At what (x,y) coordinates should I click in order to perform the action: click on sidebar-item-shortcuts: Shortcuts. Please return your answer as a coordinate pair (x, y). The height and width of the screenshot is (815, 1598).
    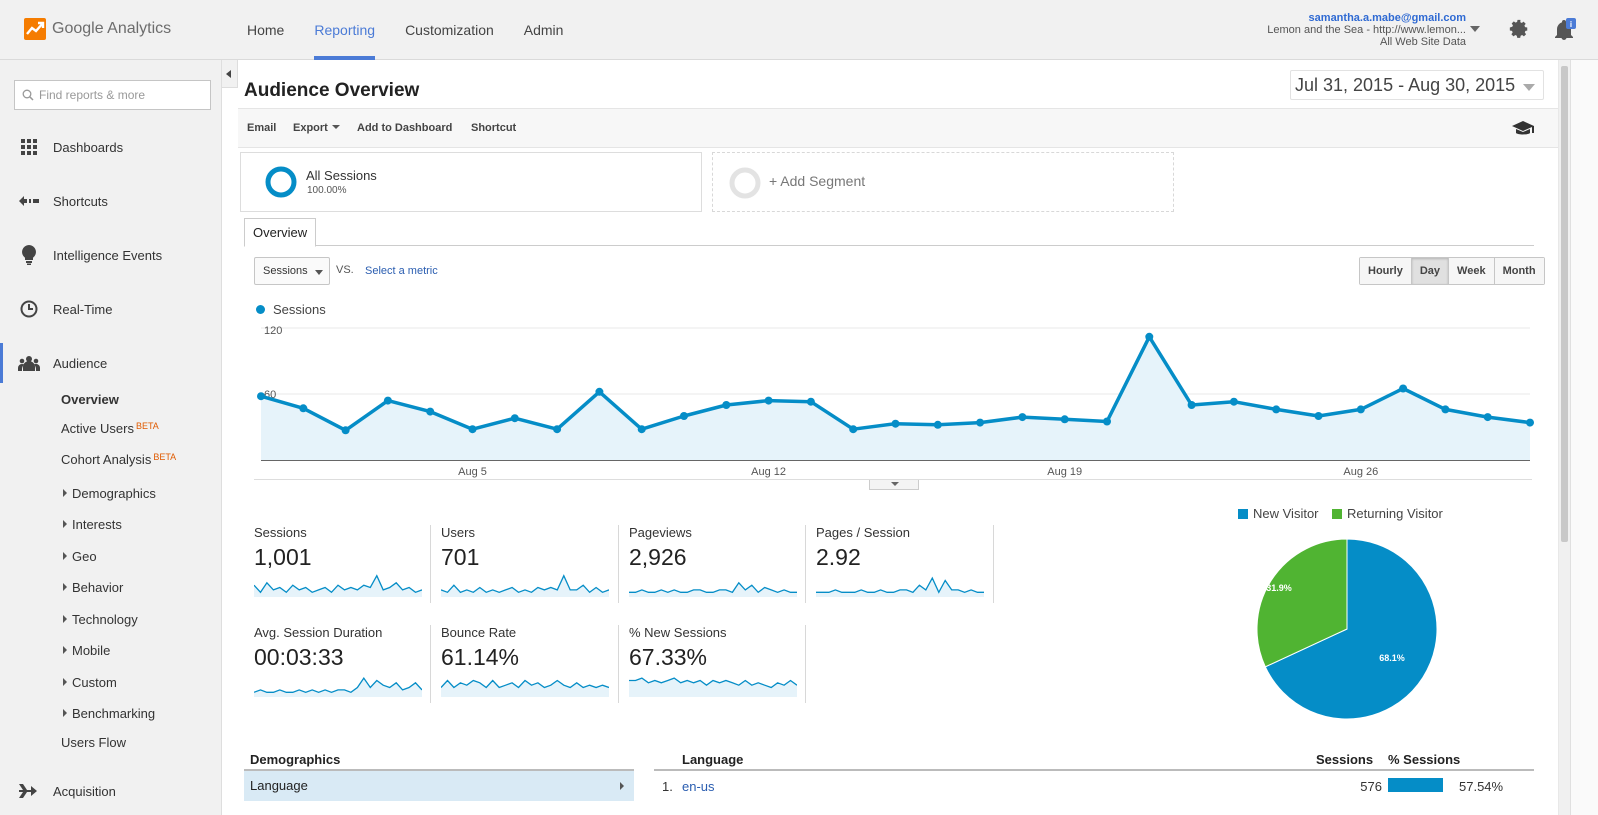
    Looking at the image, I should click on (111, 201).